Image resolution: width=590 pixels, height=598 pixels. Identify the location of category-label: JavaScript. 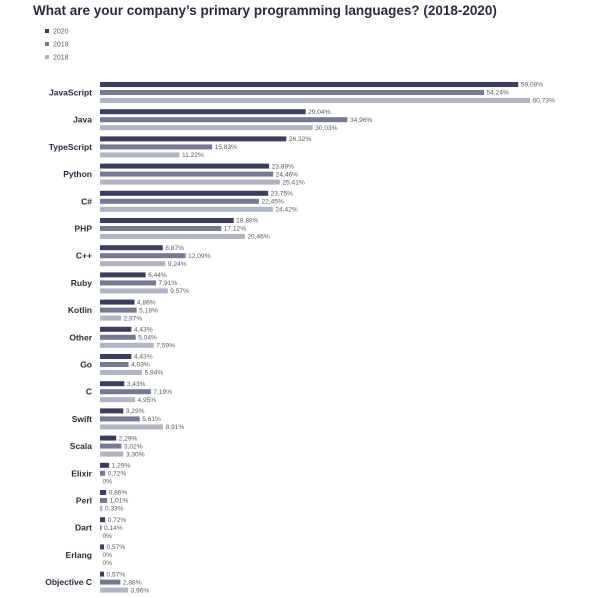
(70, 93).